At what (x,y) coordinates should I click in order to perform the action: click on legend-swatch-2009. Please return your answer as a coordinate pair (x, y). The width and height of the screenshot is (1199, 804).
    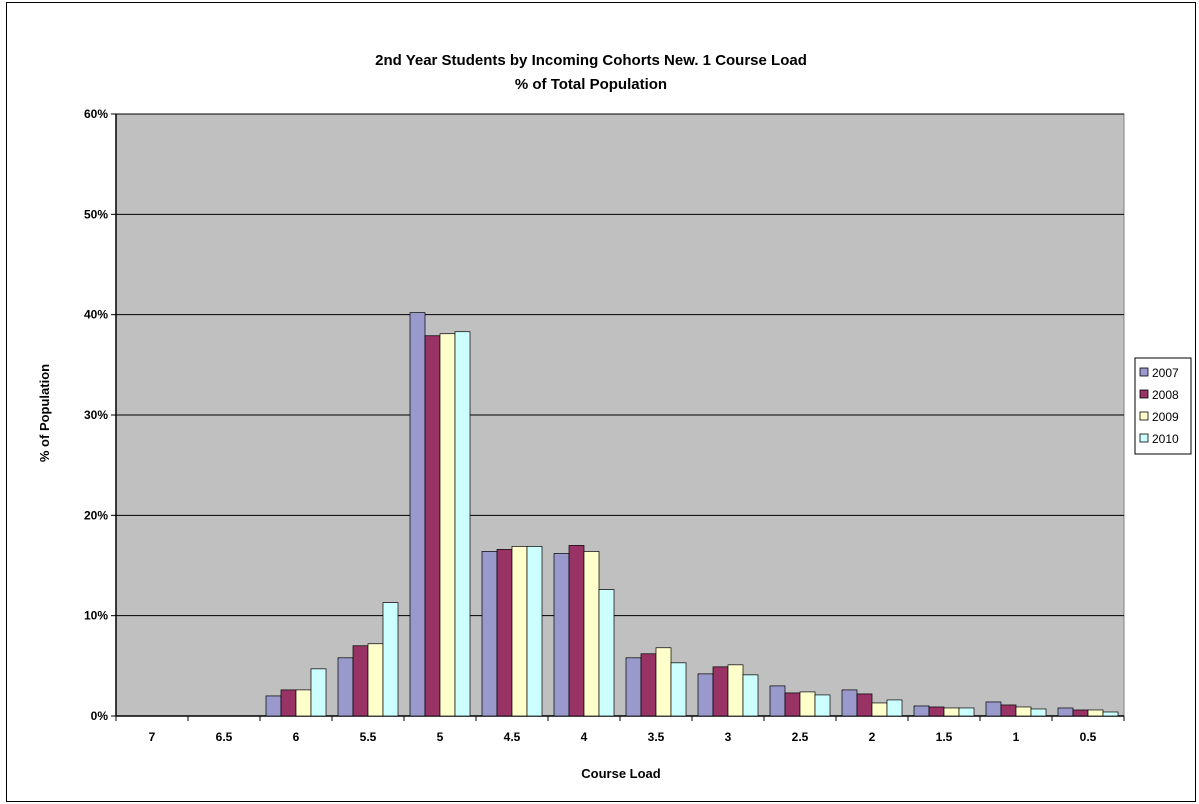
    Looking at the image, I should click on (1144, 416).